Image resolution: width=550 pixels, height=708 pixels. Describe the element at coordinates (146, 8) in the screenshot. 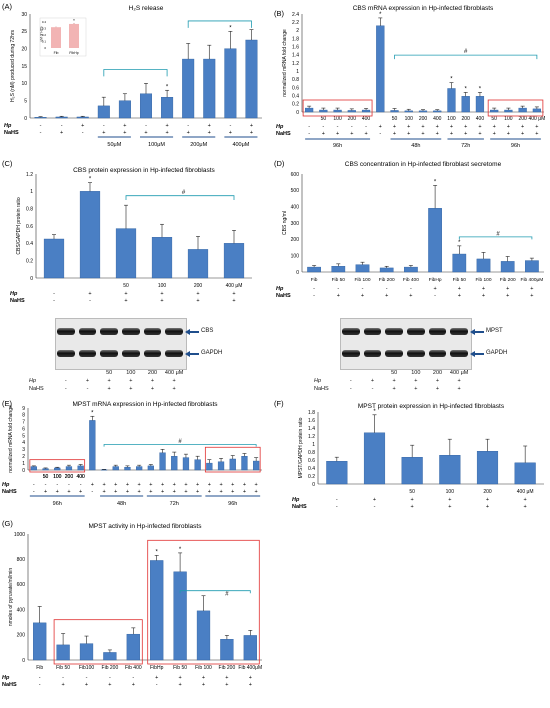

I see `chart-title: H₂S release` at that location.